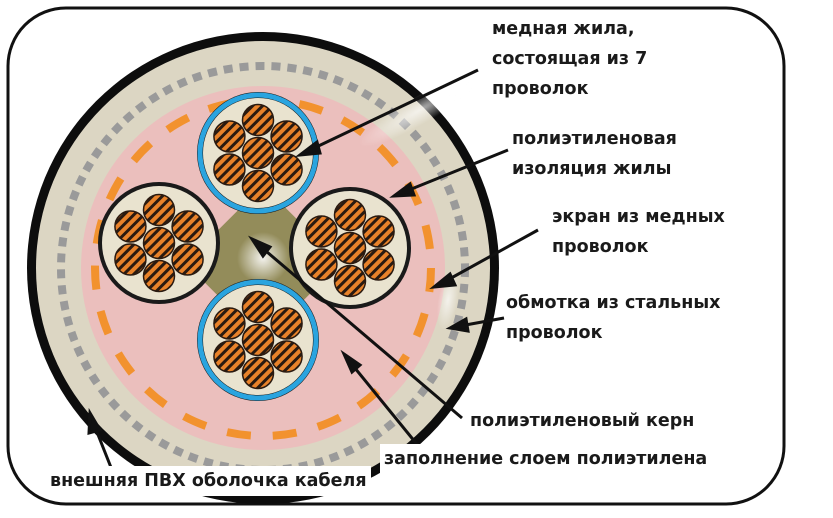  What do you see at coordinates (594, 154) in the screenshot?
I see `label-pe-insulation: полиэтиленовая изоляция жилы` at bounding box center [594, 154].